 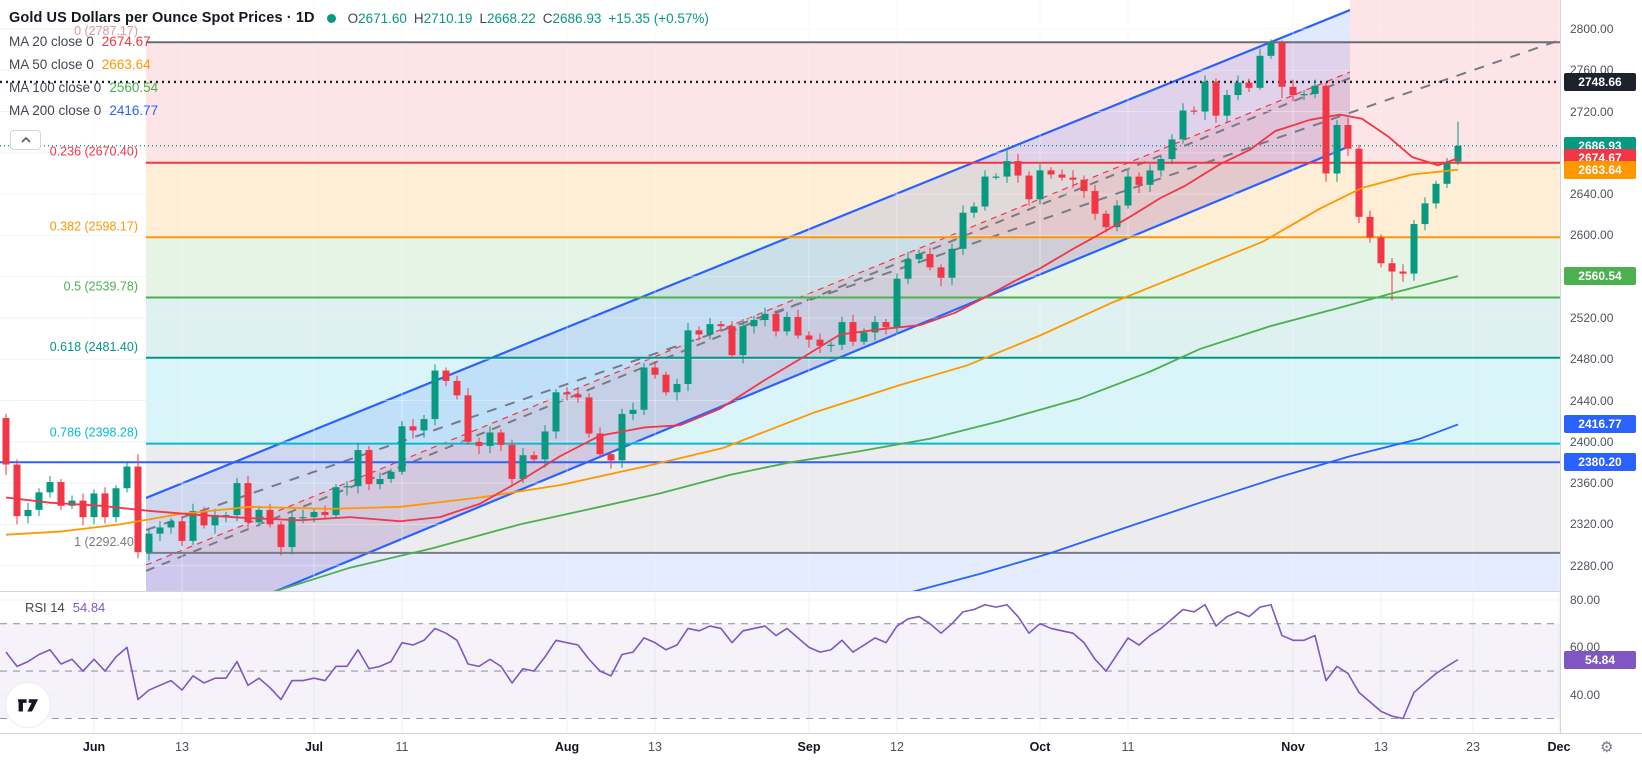 I want to click on ma-200-legend: MA 200 close 0 2416.77, so click(x=84, y=110).